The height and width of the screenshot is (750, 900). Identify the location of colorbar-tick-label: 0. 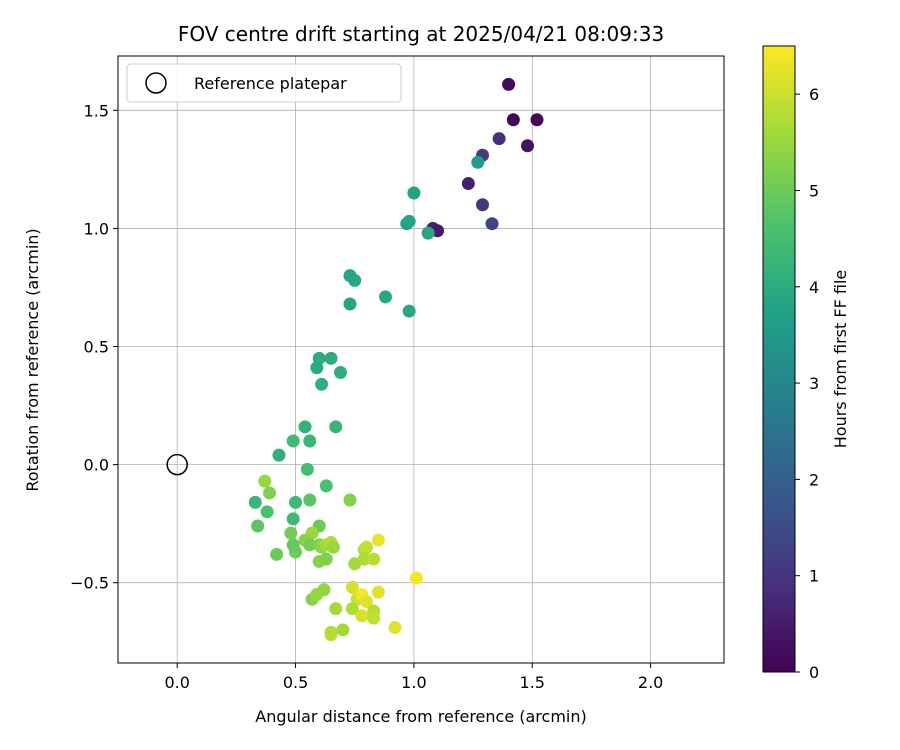
(814, 672).